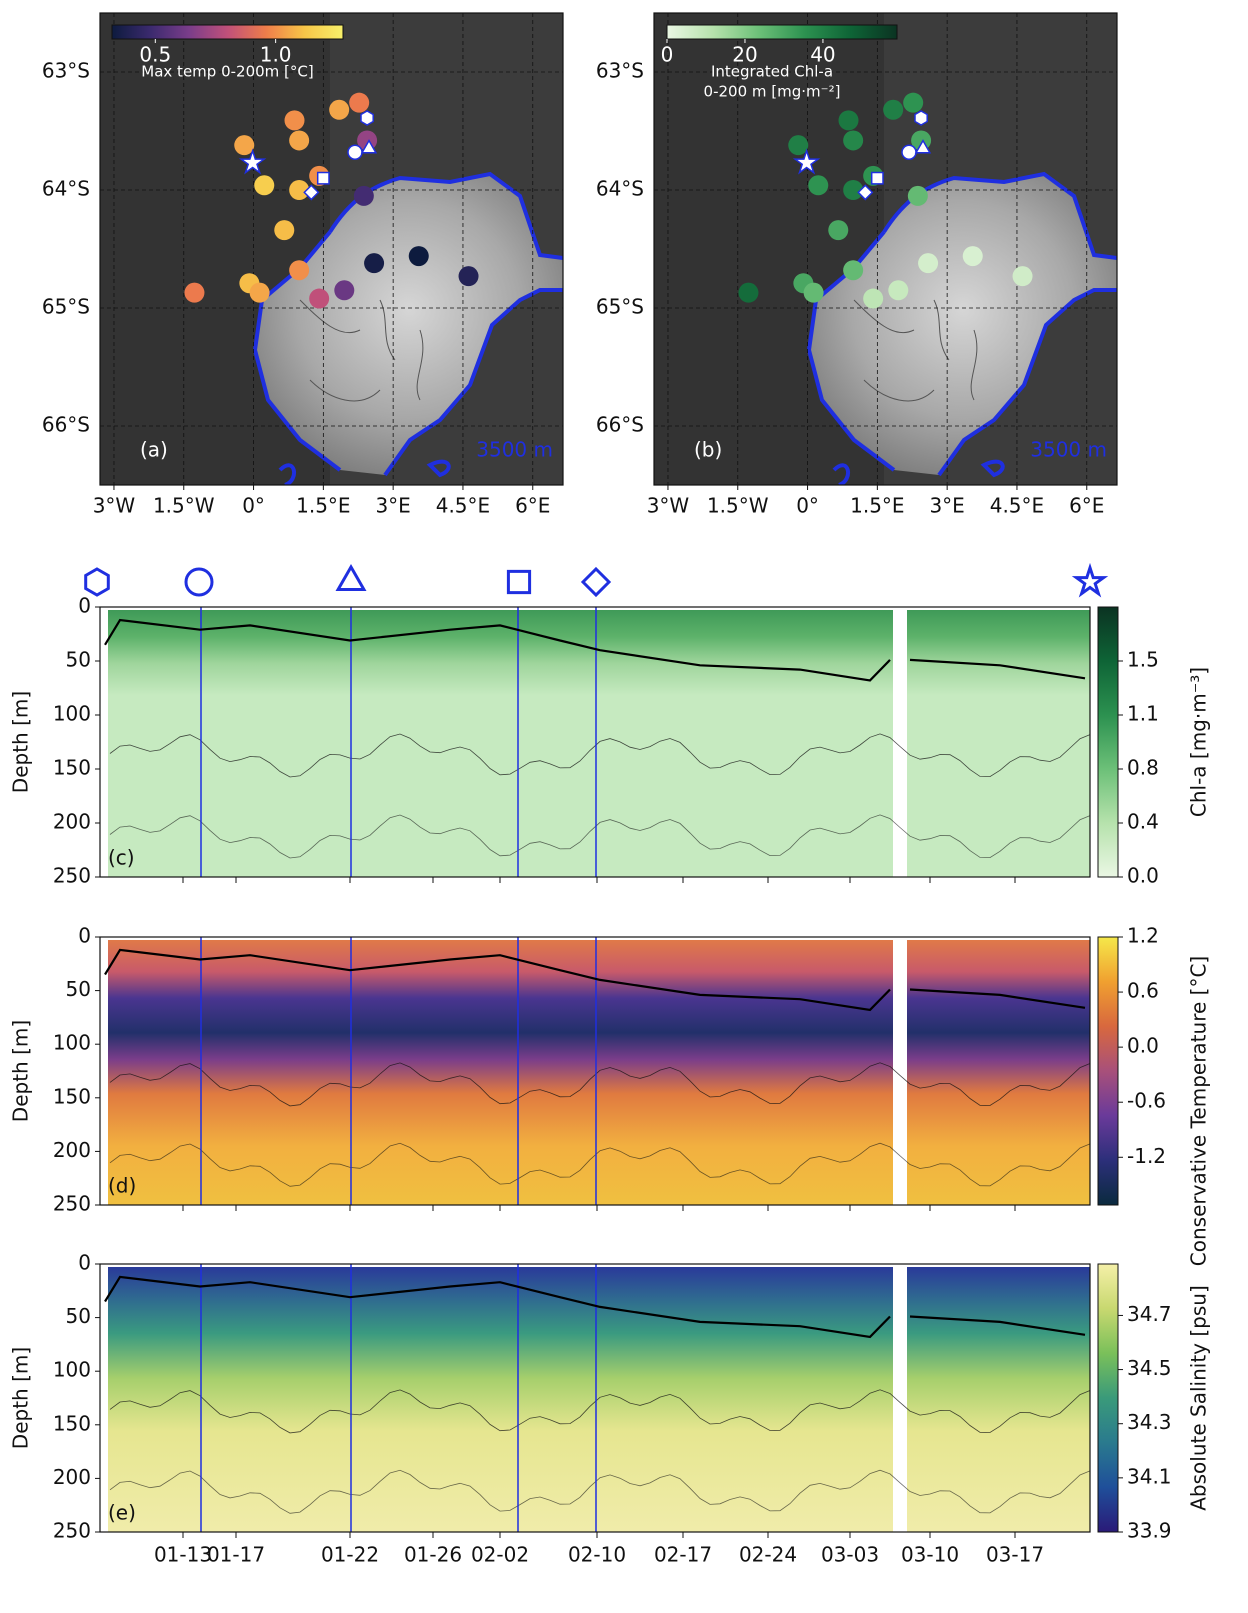  What do you see at coordinates (620, 189) in the screenshot?
I see `y-tick-label: 64°S` at bounding box center [620, 189].